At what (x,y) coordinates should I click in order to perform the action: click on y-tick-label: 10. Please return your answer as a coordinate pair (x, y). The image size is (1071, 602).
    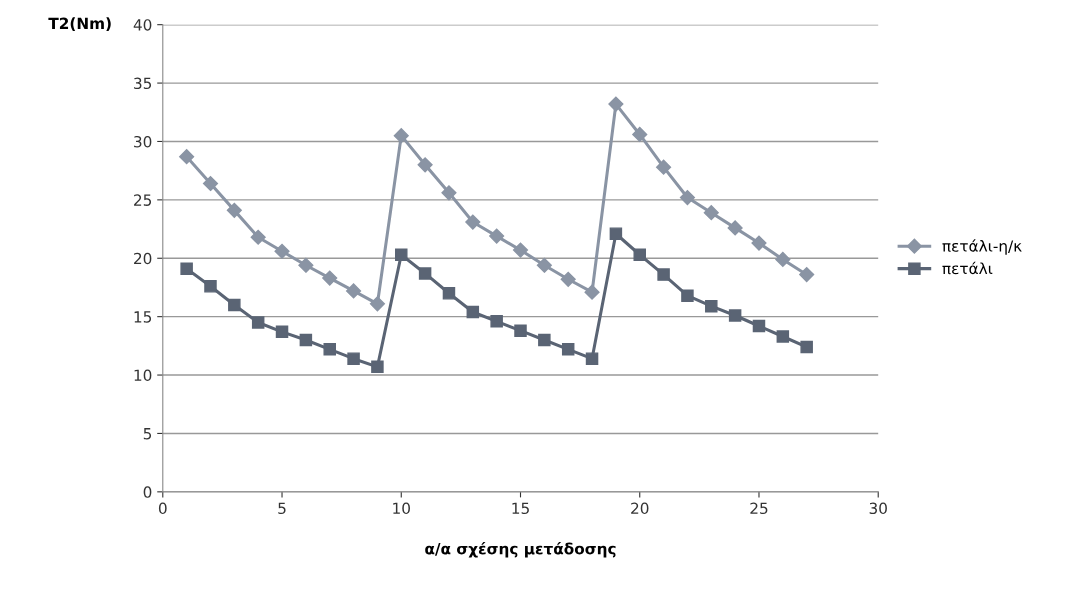
    Looking at the image, I should click on (143, 375).